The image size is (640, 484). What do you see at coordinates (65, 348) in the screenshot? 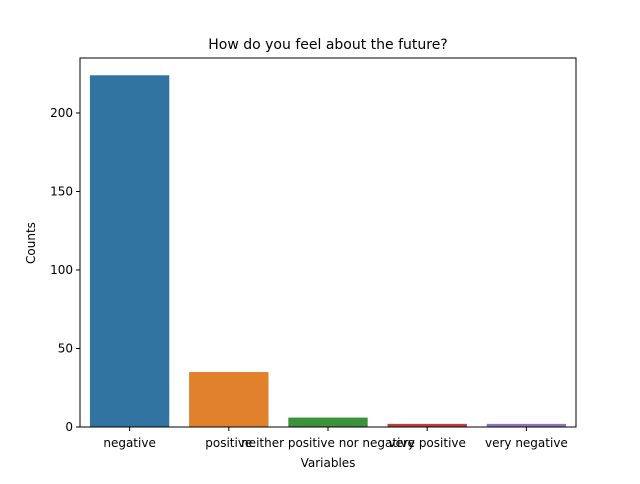
I see `y-tick-label: 50` at bounding box center [65, 348].